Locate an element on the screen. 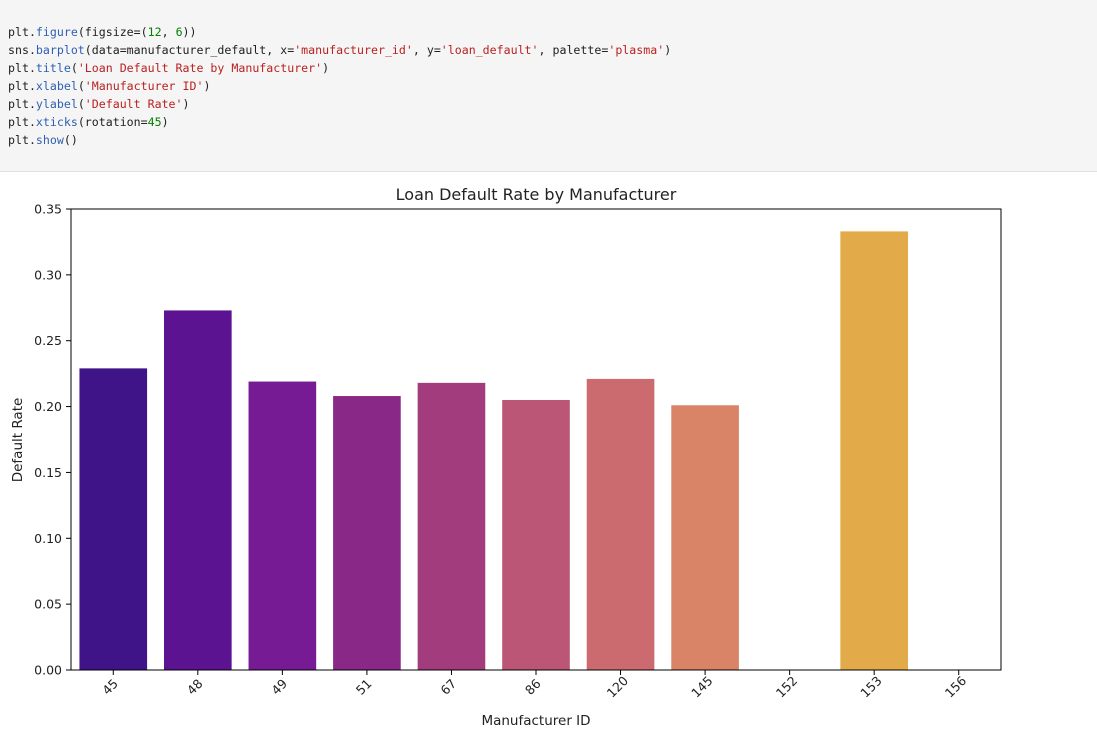 The image size is (1097, 736). x-tick-label: 156 is located at coordinates (956, 687).